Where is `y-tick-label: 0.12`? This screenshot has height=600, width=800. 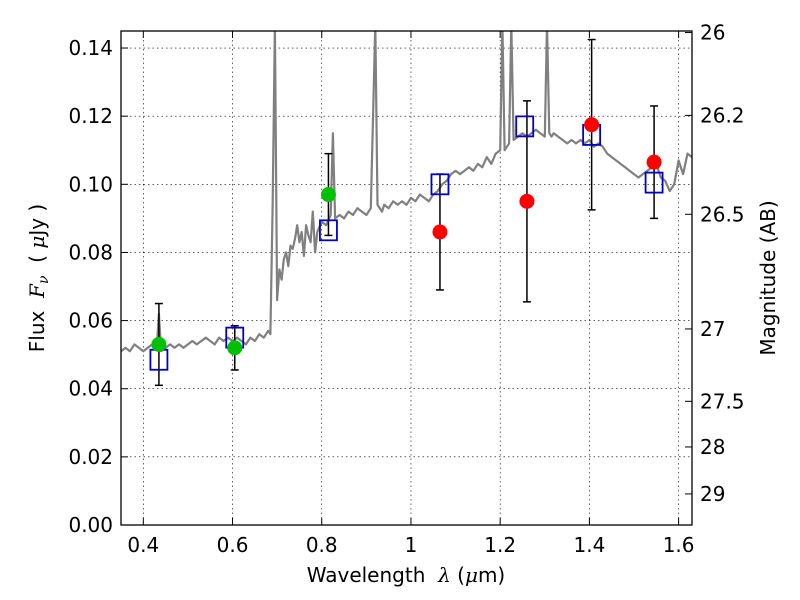 y-tick-label: 0.12 is located at coordinates (90, 116).